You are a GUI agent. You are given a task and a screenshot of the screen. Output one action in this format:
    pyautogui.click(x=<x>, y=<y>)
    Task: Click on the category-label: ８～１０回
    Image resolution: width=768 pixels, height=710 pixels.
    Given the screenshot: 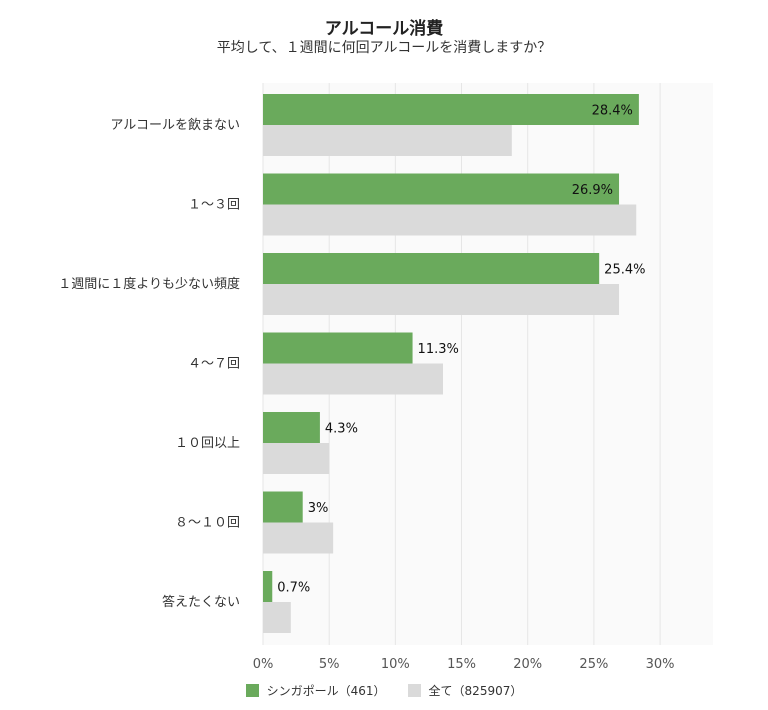 What is the action you would take?
    pyautogui.click(x=207, y=523)
    